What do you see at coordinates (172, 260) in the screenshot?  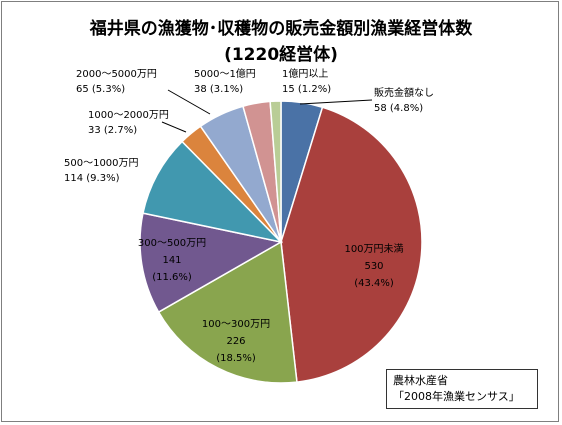 I see `slice-label: 300～500万円 141 (11.6%)` at bounding box center [172, 260].